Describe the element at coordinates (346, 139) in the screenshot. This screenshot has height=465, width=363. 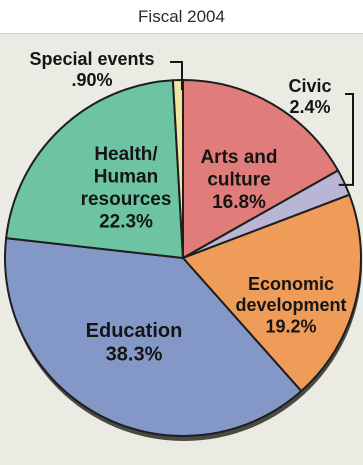
I see `leader-line-civic` at that location.